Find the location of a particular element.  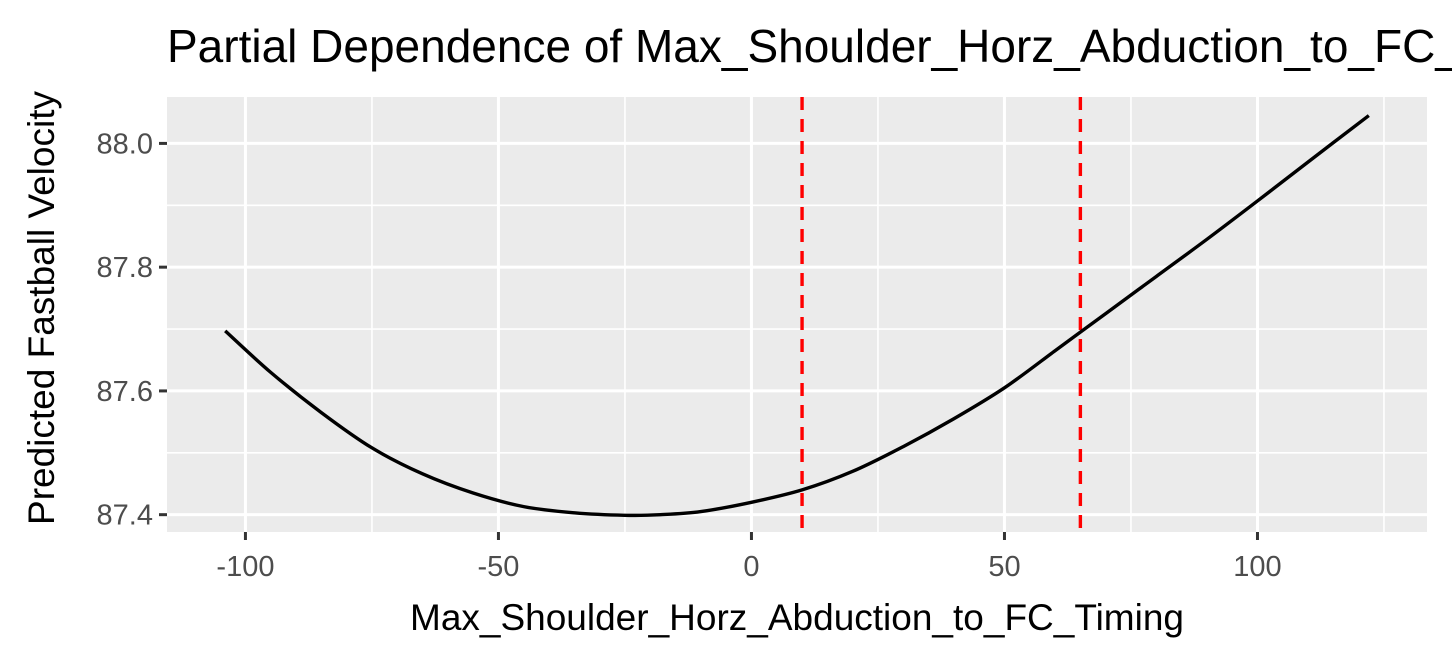

x-tick-label: -50 is located at coordinates (498, 567).